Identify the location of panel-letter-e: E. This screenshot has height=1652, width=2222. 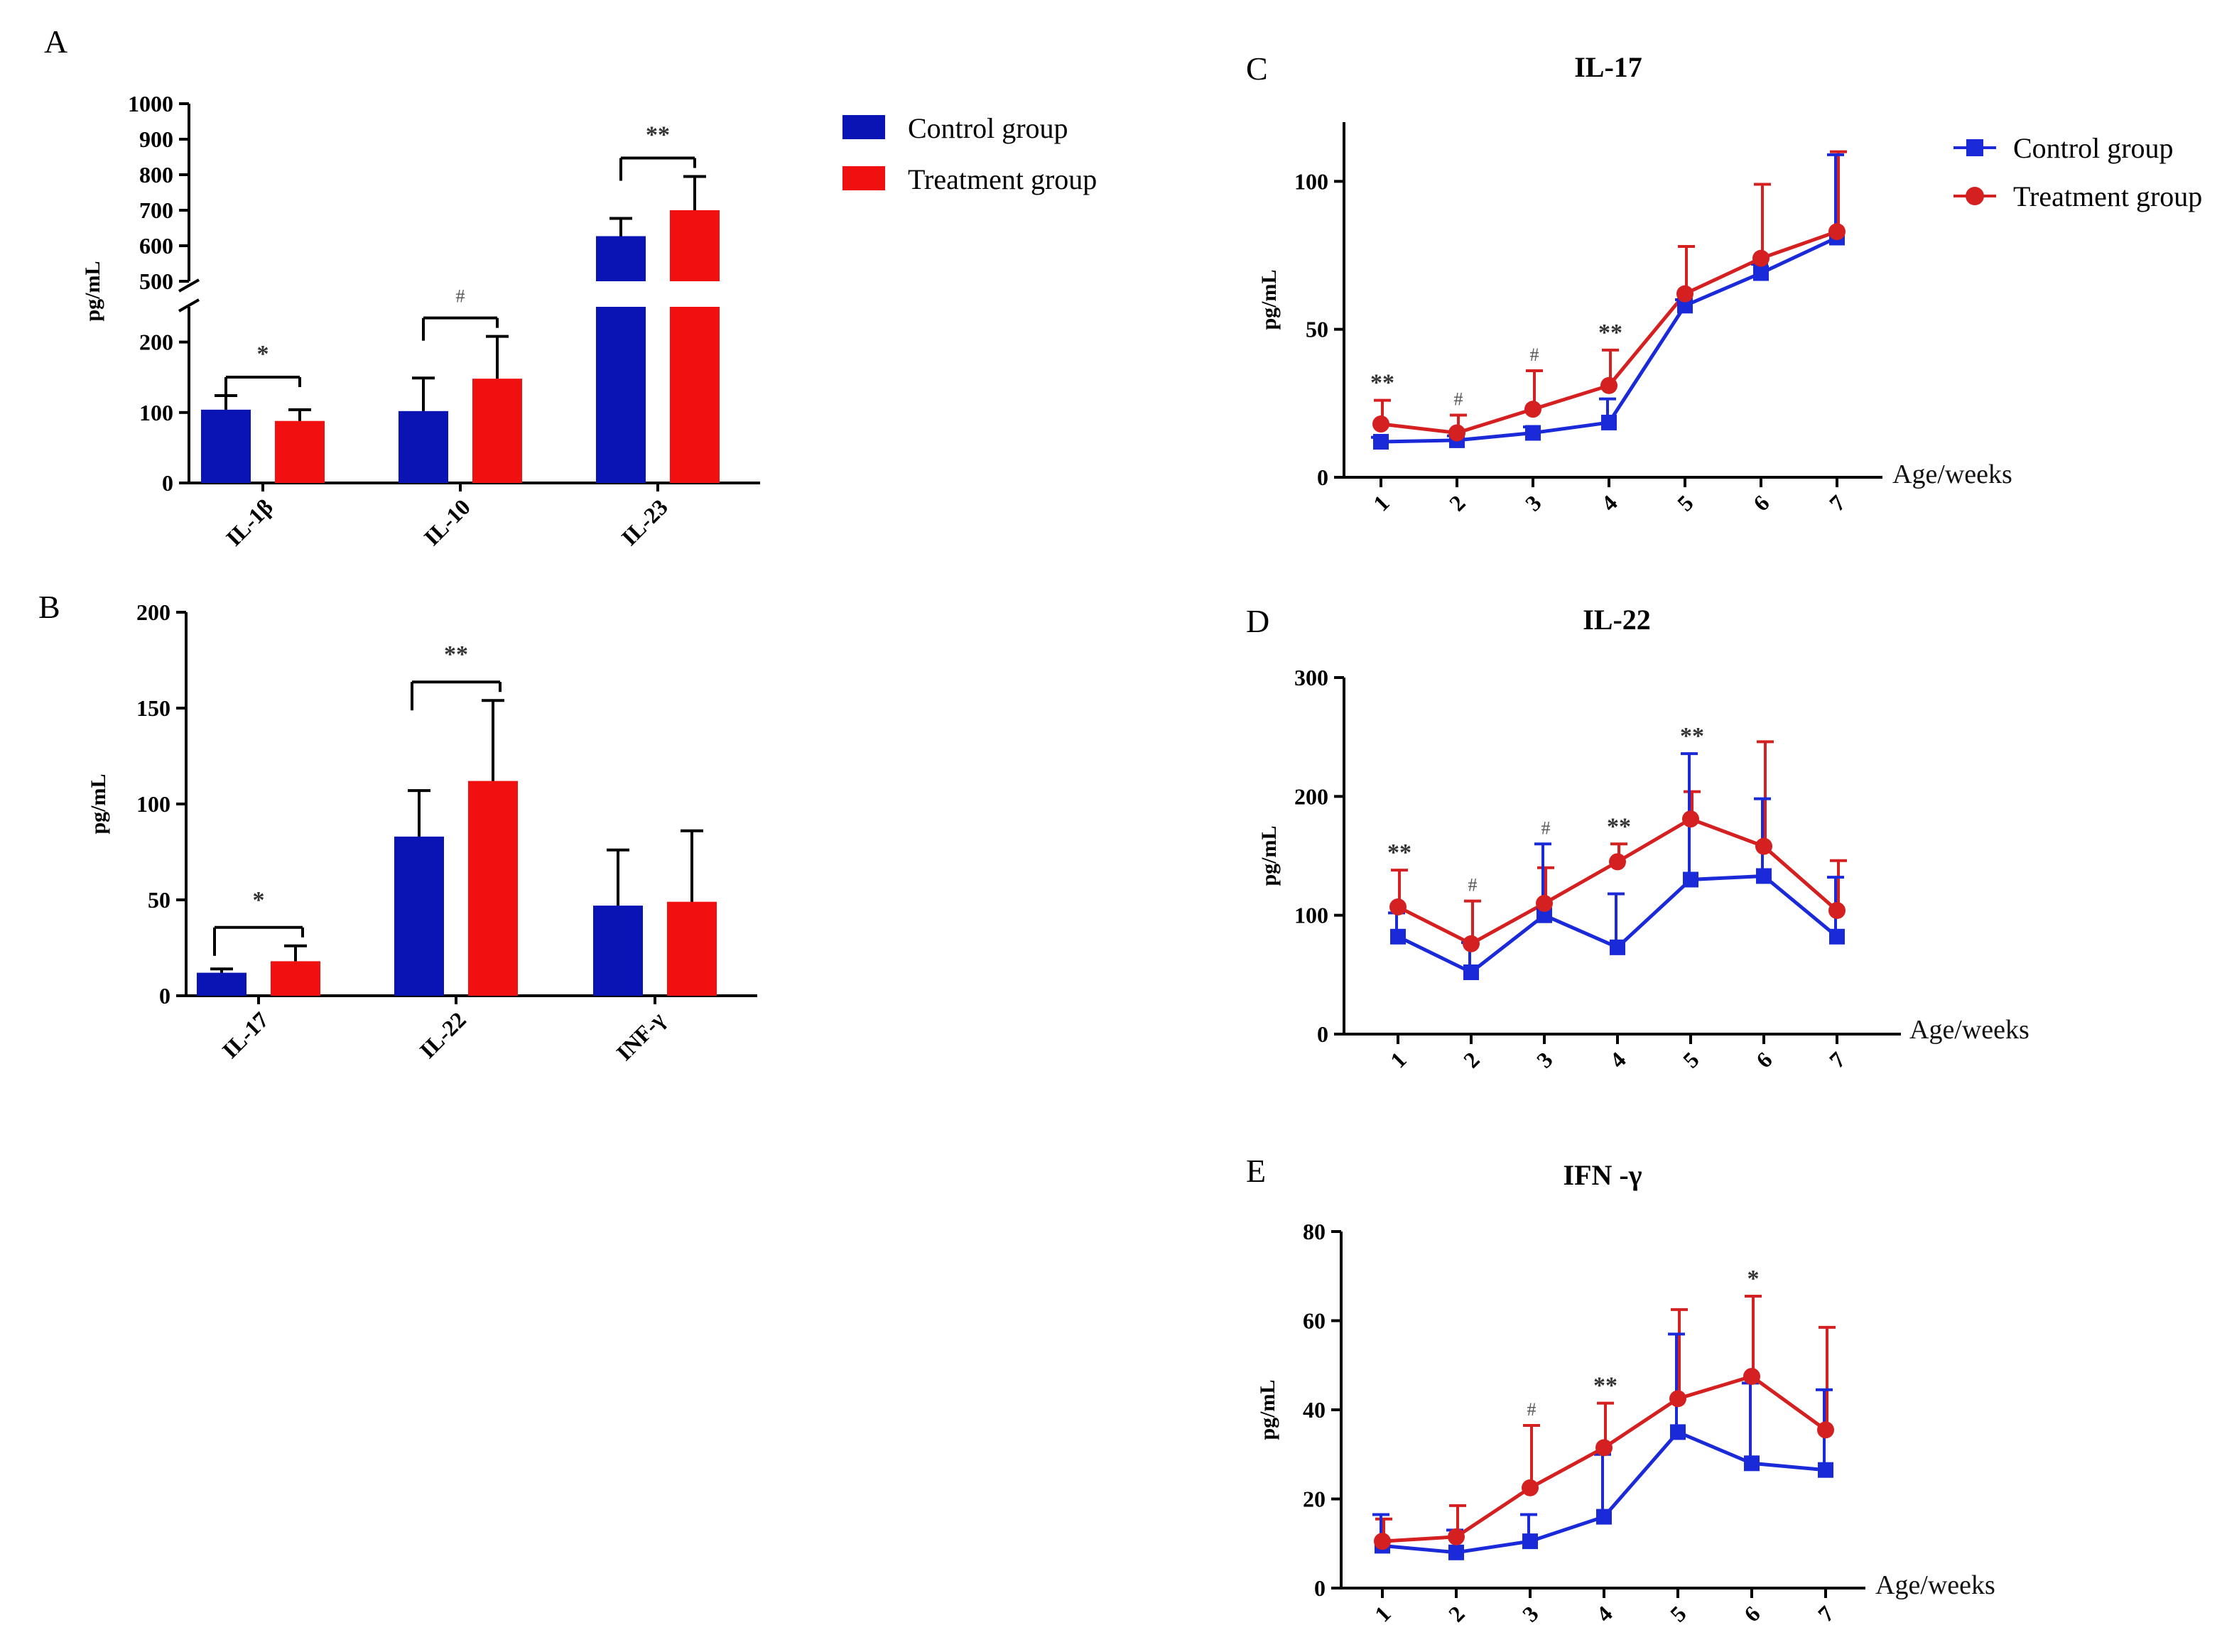
(1256, 1171).